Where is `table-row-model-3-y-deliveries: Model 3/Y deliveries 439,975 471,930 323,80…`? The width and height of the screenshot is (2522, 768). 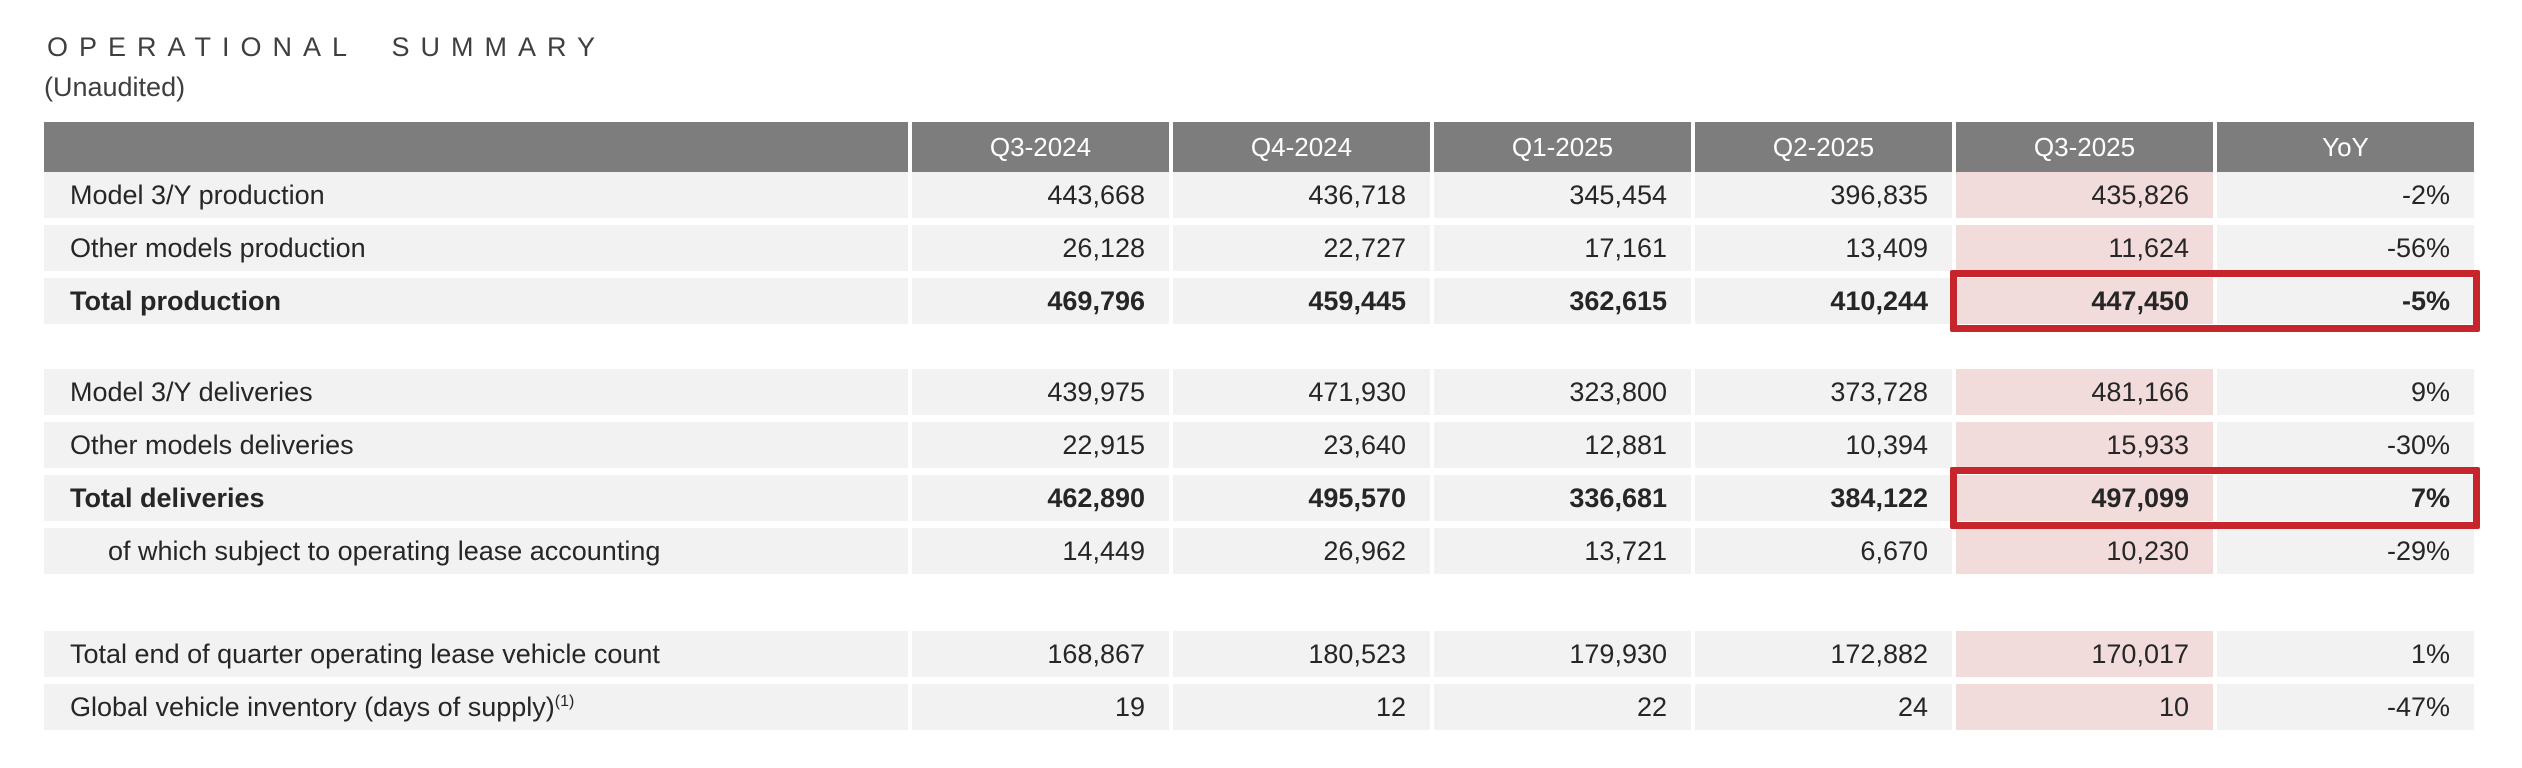
table-row-model-3-y-deliveries: Model 3/Y deliveries 439,975 471,930 323,80… is located at coordinates (1261, 392).